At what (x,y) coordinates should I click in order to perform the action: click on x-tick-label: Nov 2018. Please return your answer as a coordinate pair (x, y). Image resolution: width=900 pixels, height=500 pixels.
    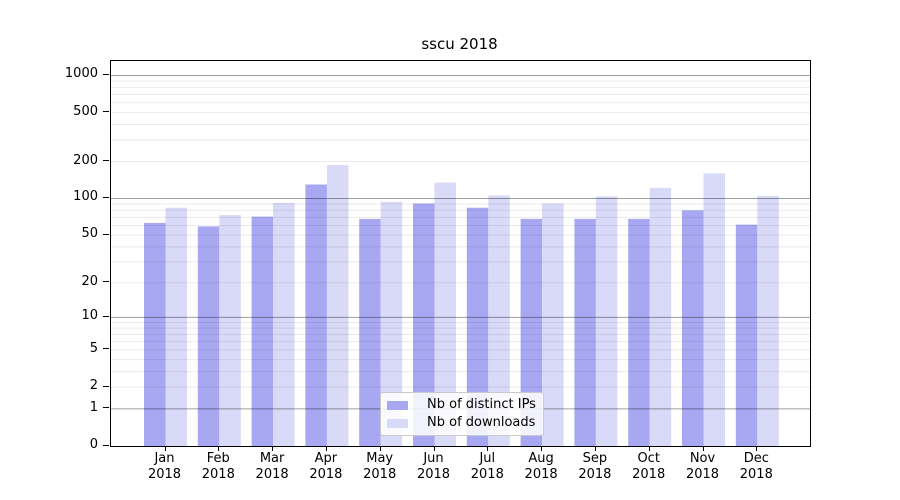
    Looking at the image, I should click on (703, 467).